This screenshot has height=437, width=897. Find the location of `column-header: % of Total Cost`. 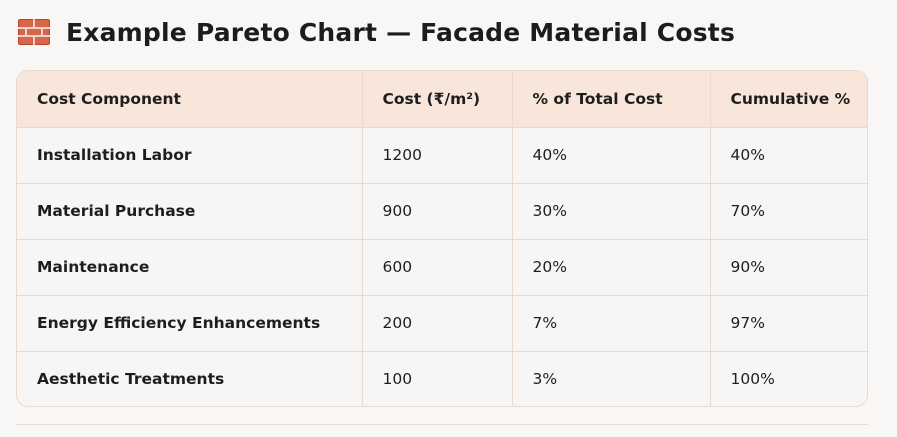

column-header: % of Total Cost is located at coordinates (611, 99).